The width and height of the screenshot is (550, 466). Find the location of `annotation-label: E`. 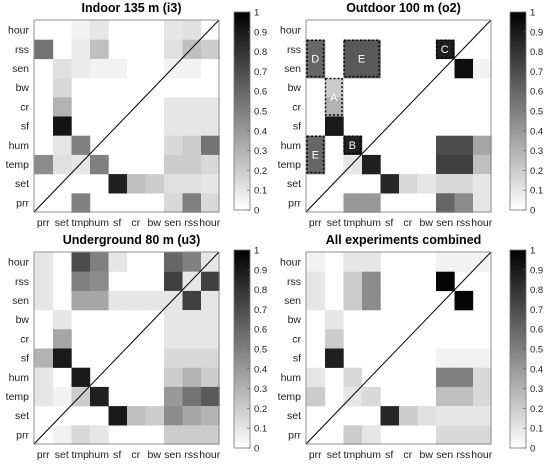

annotation-label: E is located at coordinates (361, 59).